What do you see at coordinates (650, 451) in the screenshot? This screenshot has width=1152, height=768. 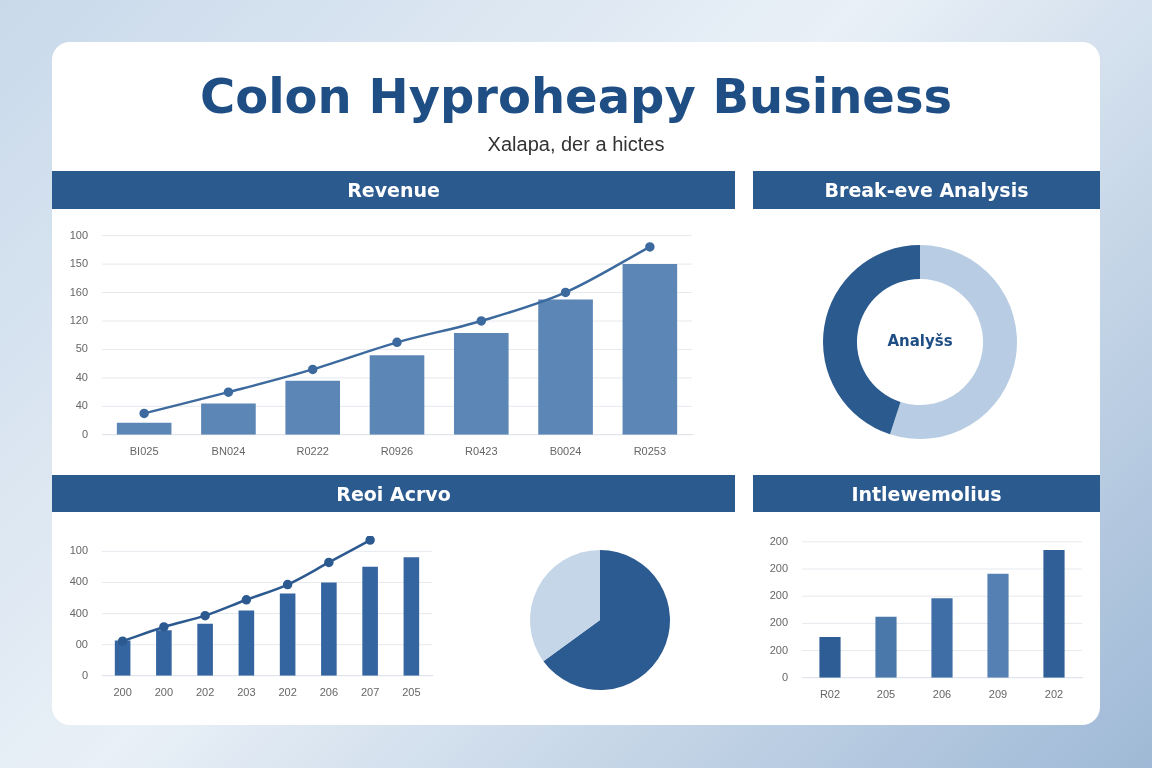 I see `x-tick-label: R0253` at bounding box center [650, 451].